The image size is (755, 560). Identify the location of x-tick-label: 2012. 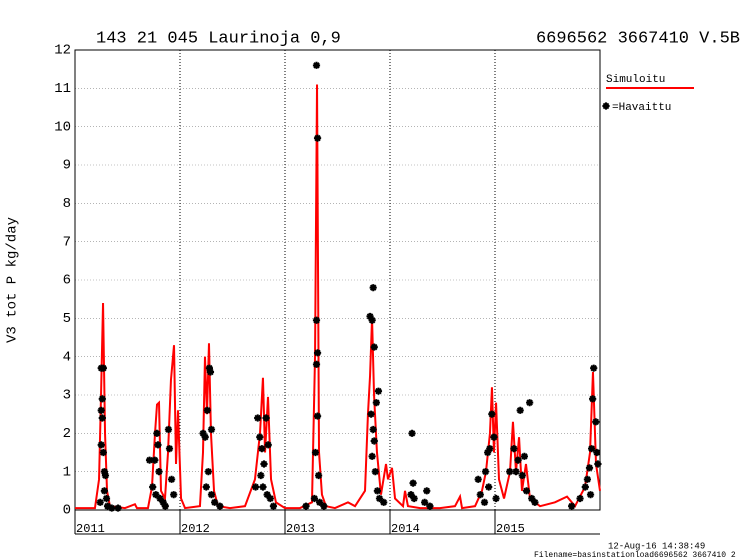
(195, 529).